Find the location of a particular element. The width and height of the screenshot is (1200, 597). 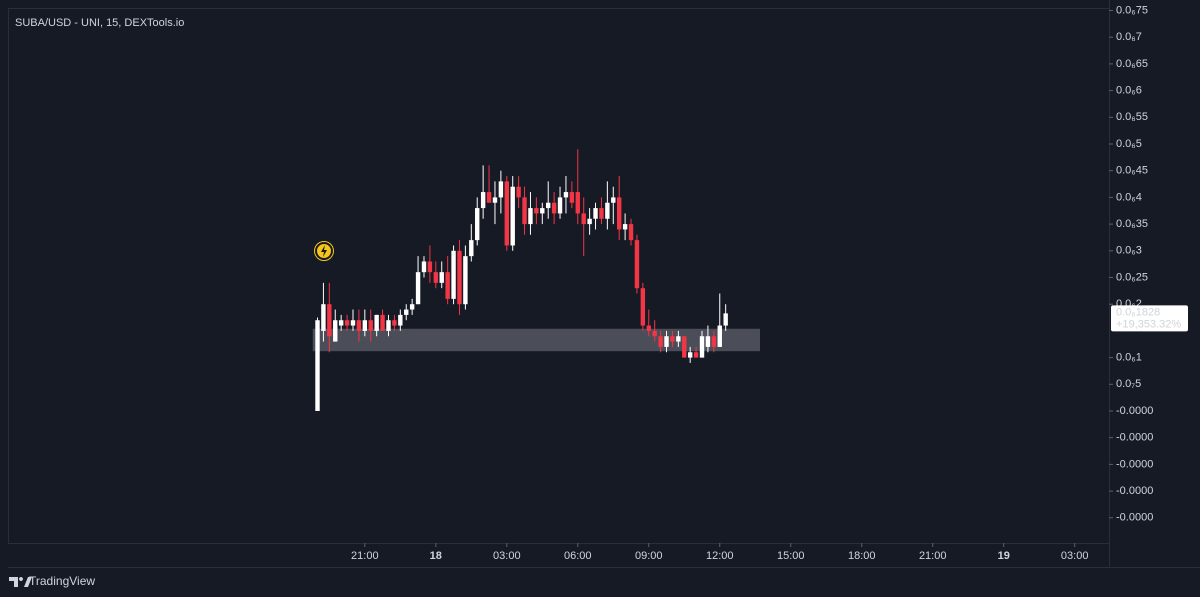

y-tick-label: 0.0₆55 is located at coordinates (1132, 117).